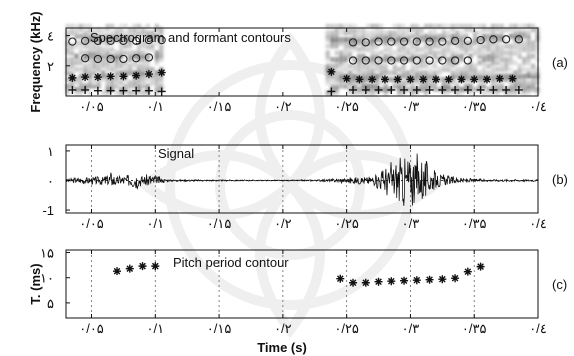 Image resolution: width=574 pixels, height=356 pixels. I want to click on signal-title: Signal, so click(176, 153).